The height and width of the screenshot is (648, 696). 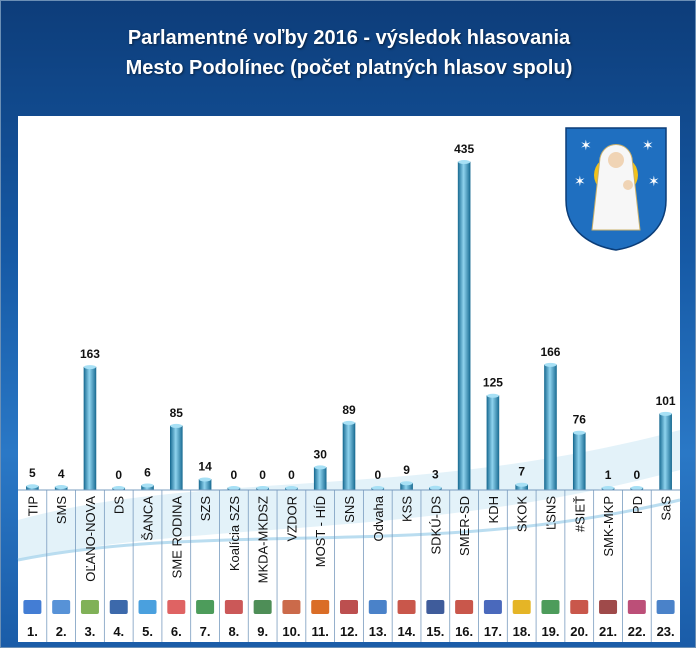 I want to click on category-number: 3., so click(x=90, y=631).